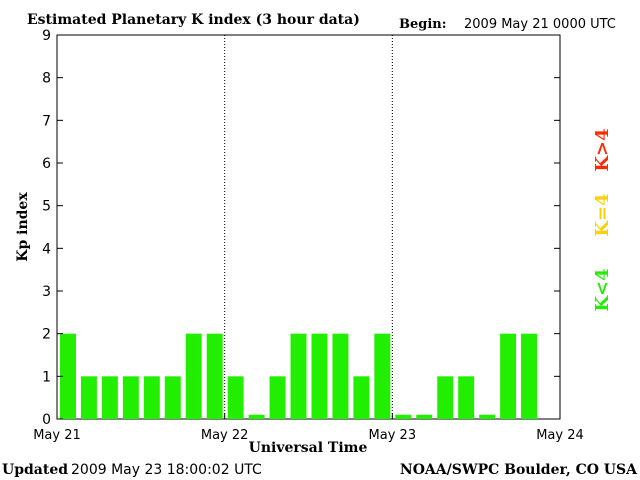  What do you see at coordinates (519, 470) in the screenshot?
I see `source-credit: NOAA/SWPC Boulder, CO USA` at bounding box center [519, 470].